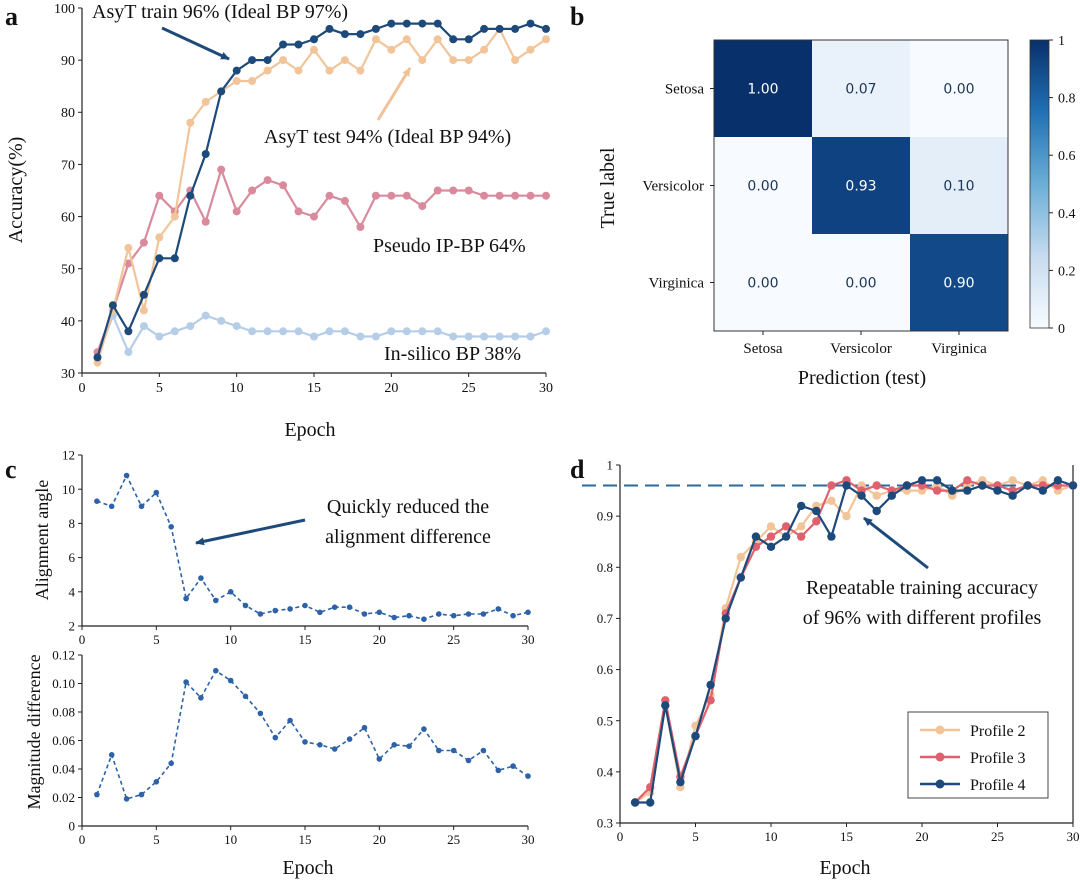  Describe the element at coordinates (860, 284) in the screenshot. I see `matrix-cell-value: 0.00` at that location.